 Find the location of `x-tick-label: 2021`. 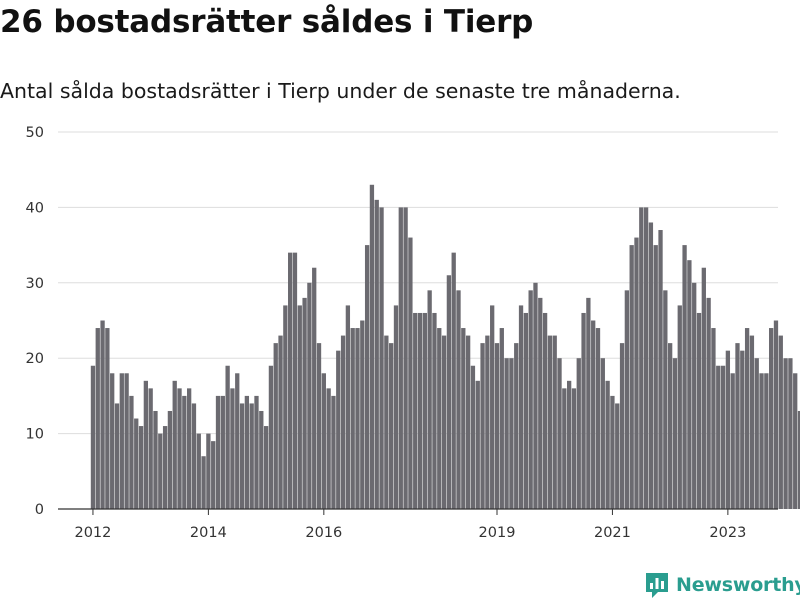

x-tick-label: 2021 is located at coordinates (612, 533).